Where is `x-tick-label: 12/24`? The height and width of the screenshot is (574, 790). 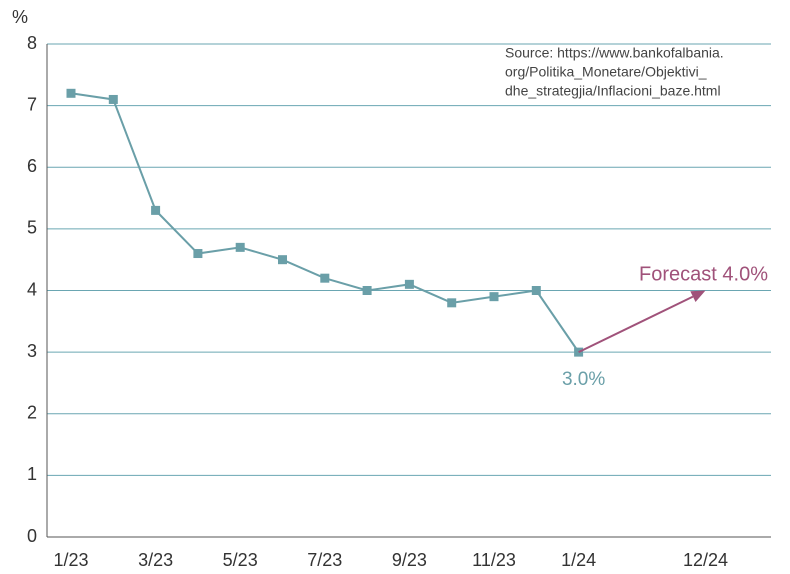
x-tick-label: 12/24 is located at coordinates (705, 560).